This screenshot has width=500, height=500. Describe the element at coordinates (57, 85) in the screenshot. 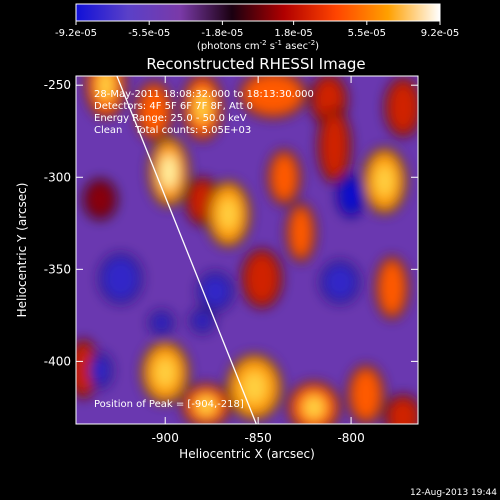

I see `y-tick-label: -250` at that location.